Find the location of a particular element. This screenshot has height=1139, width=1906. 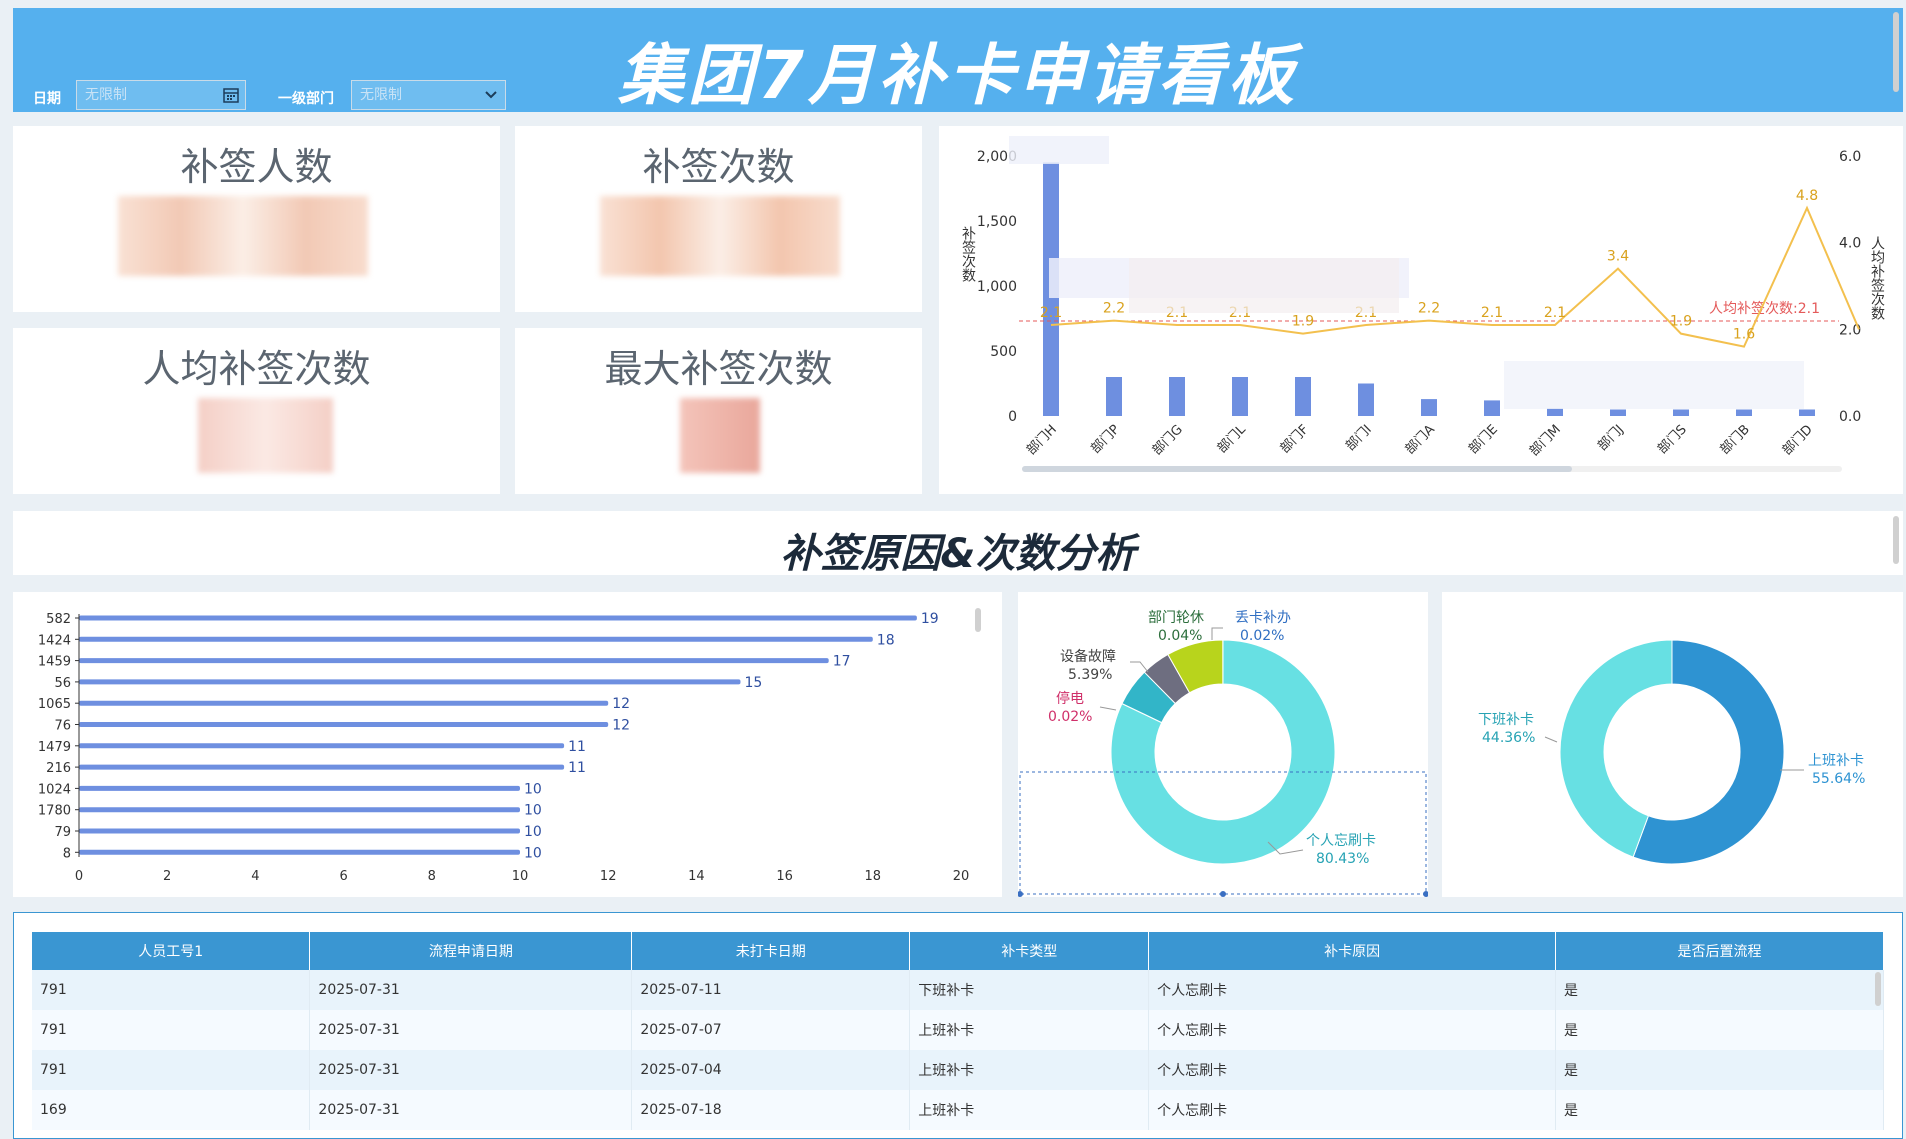

table-scrollbar is located at coordinates (1878, 989).